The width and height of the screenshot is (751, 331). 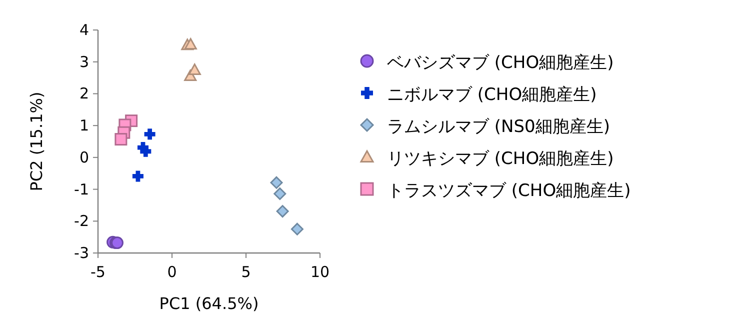 I want to click on y-tick-label: 2, so click(x=84, y=93).